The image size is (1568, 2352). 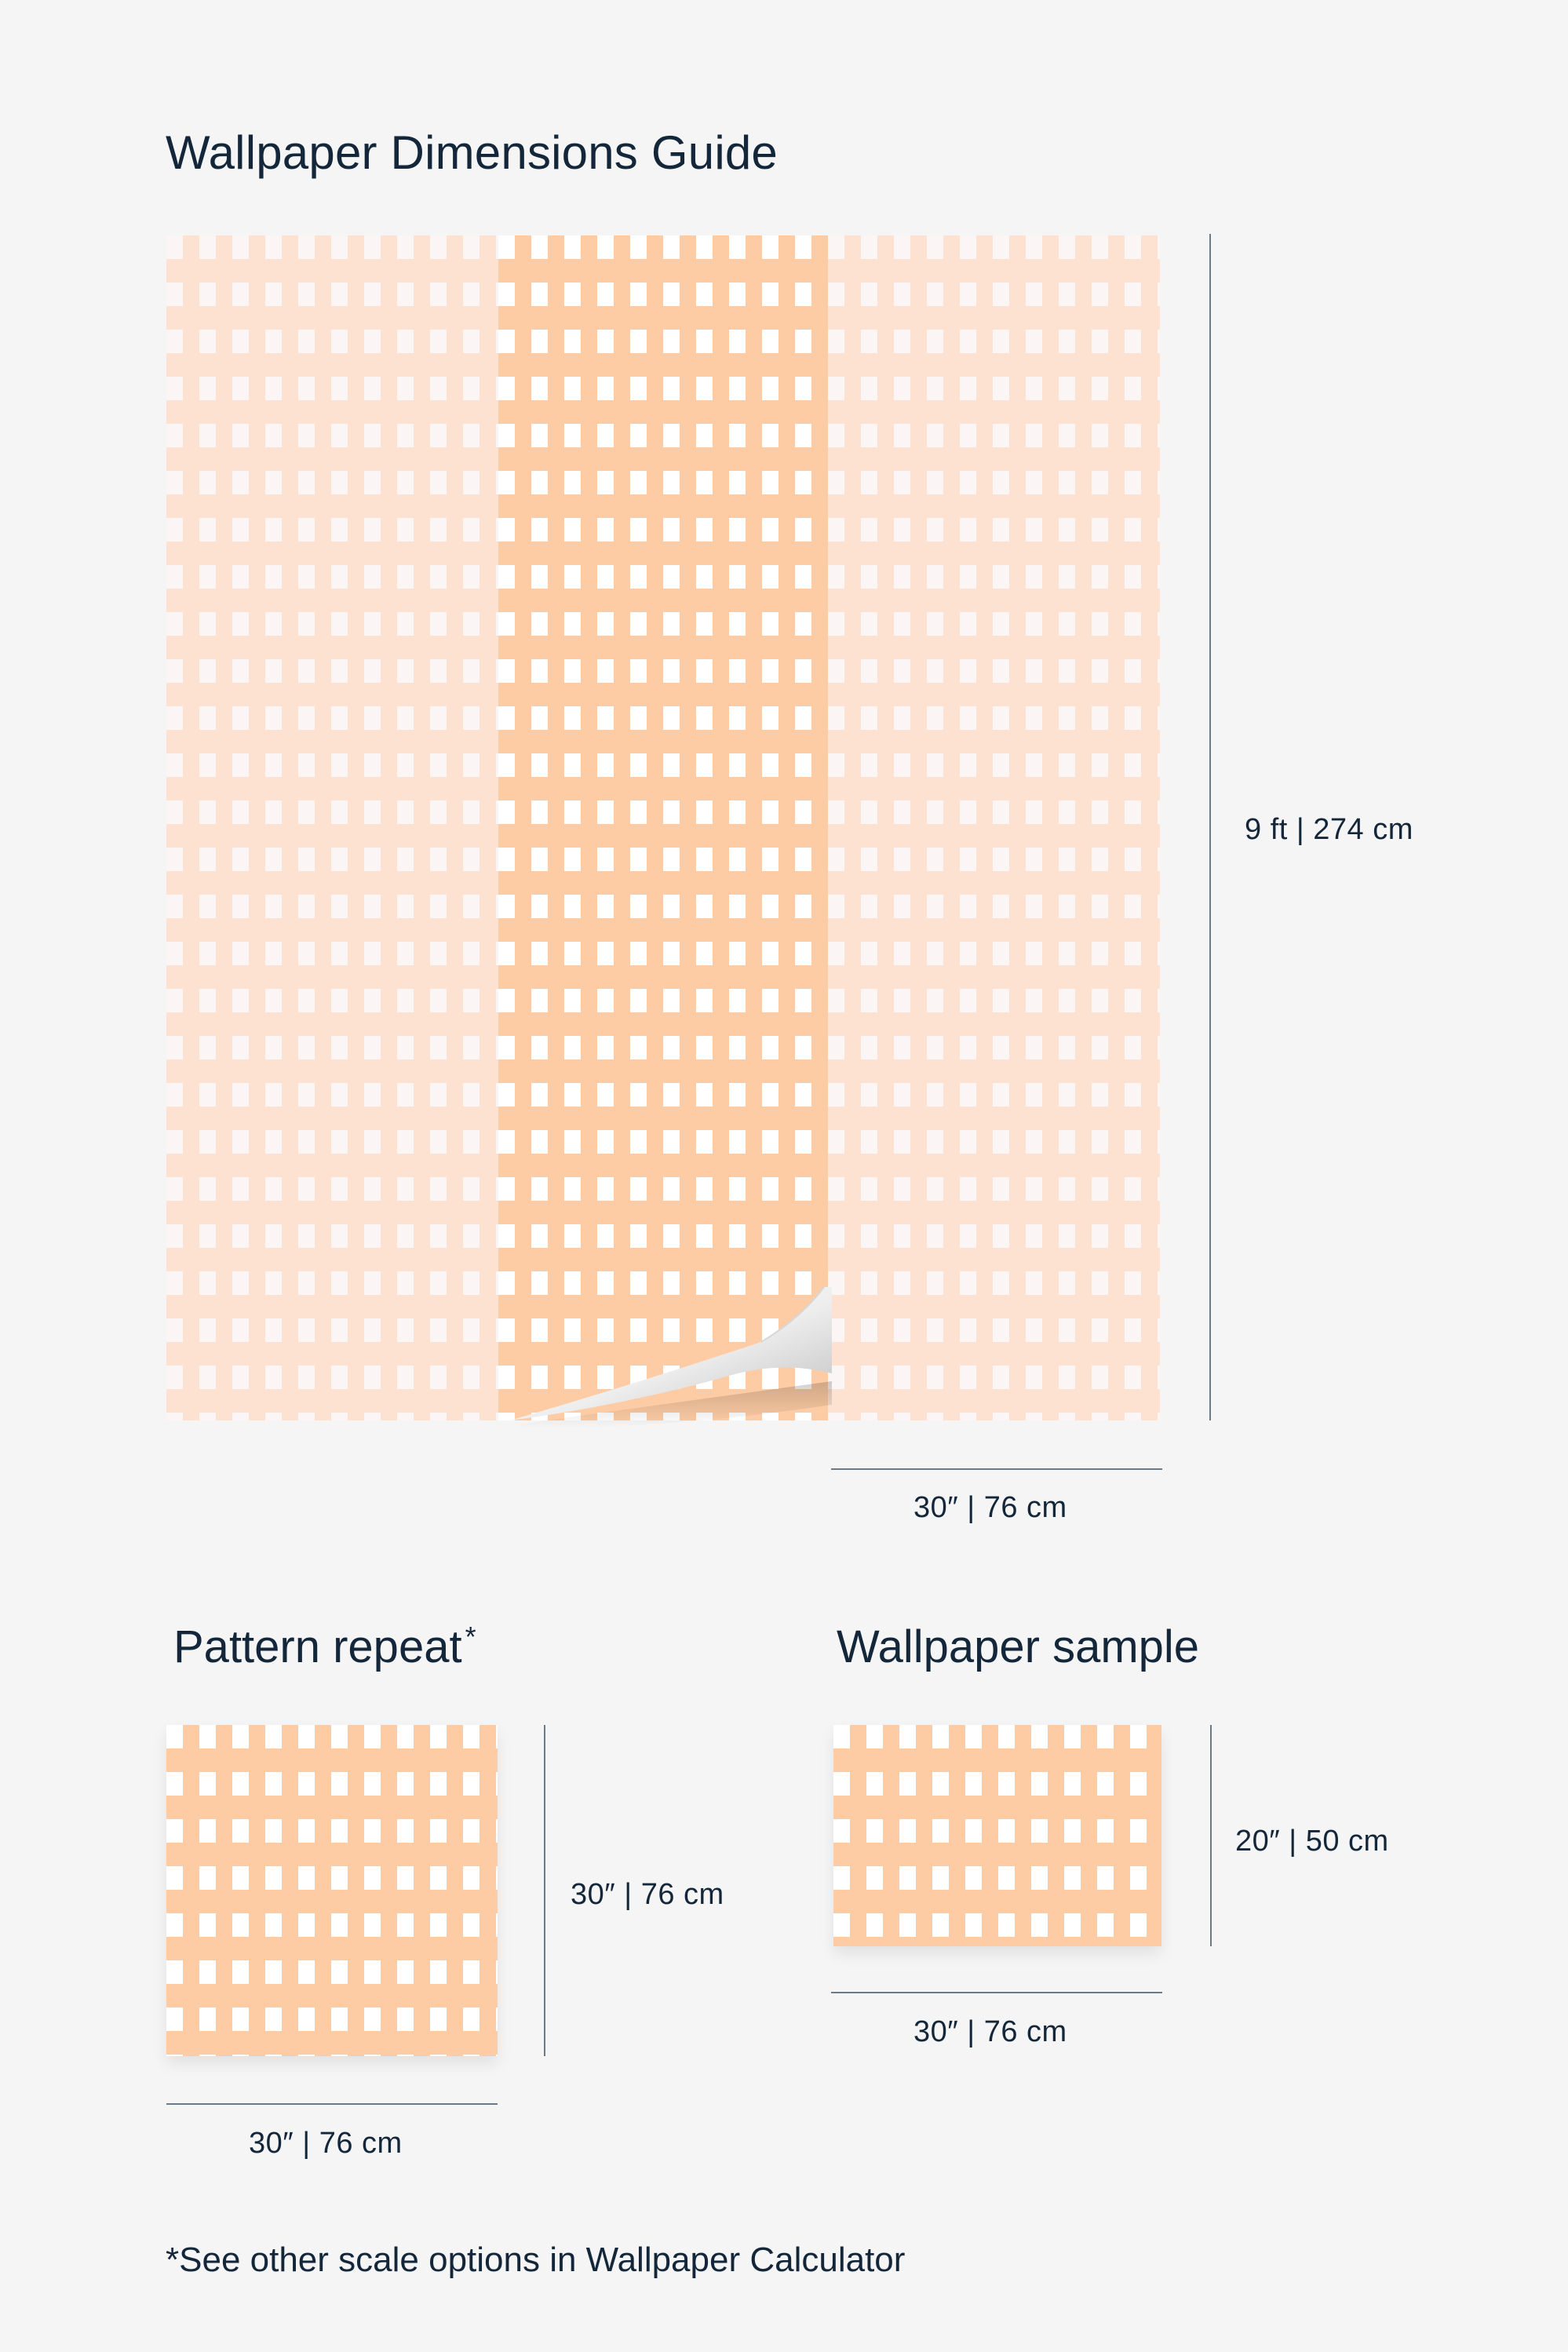 I want to click on width-guide-line, so click(x=996, y=1469).